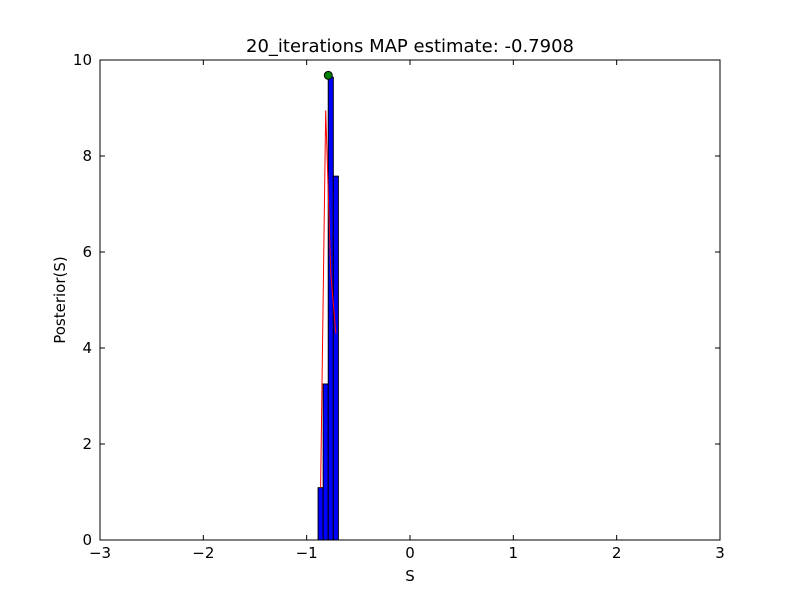 The image size is (800, 600). What do you see at coordinates (203, 553) in the screenshot?
I see `x-tick-label: −2` at bounding box center [203, 553].